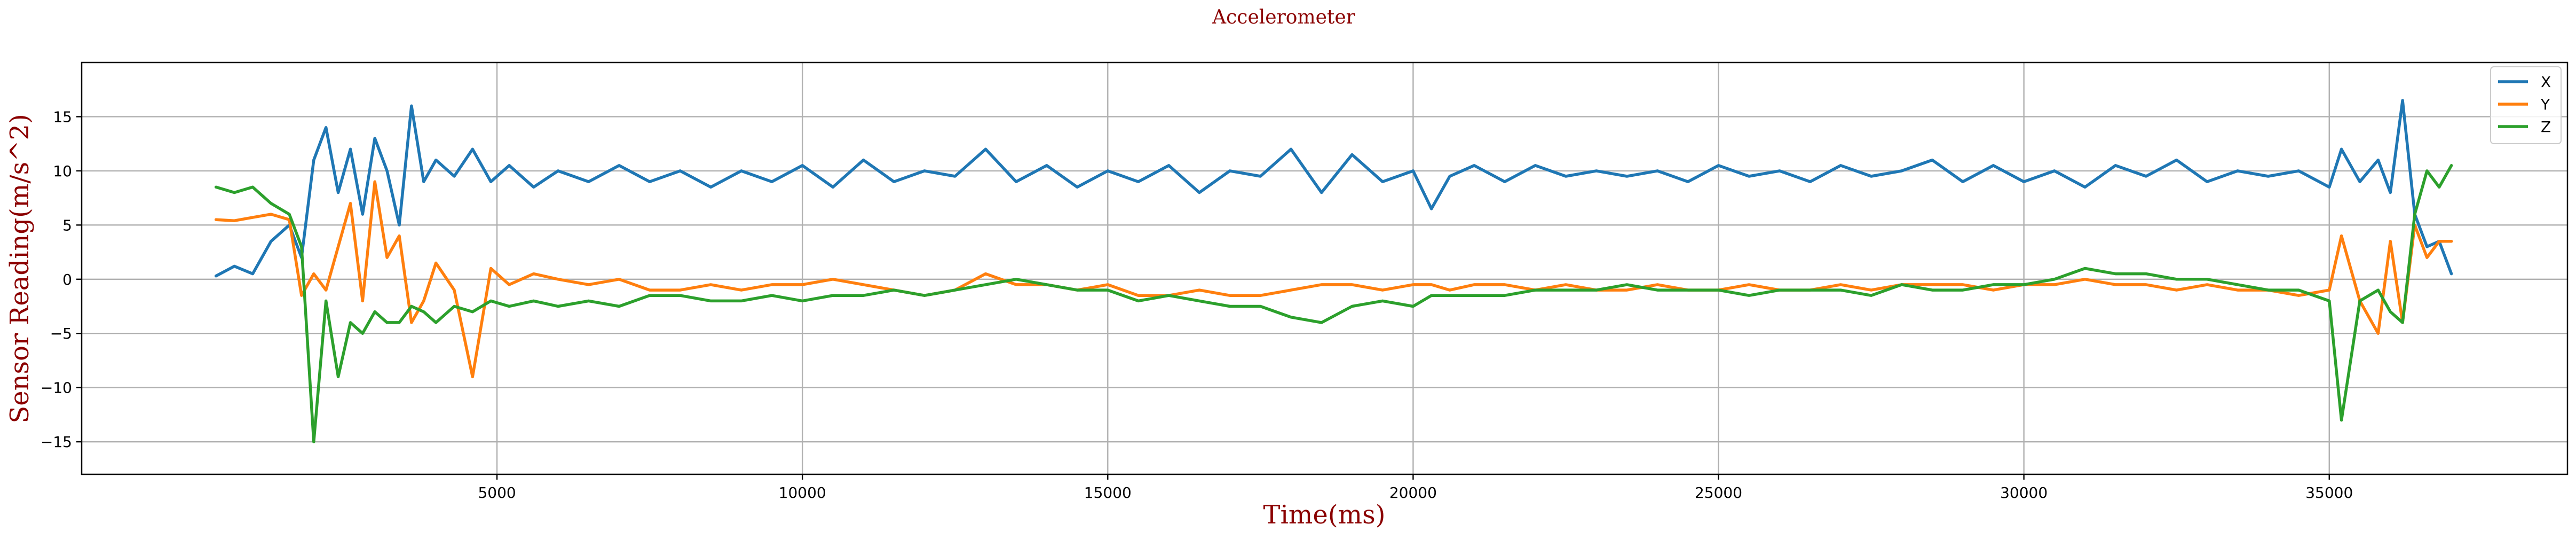 The height and width of the screenshot is (540, 2576). Describe the element at coordinates (2546, 127) in the screenshot. I see `legend-label-z: Z` at that location.